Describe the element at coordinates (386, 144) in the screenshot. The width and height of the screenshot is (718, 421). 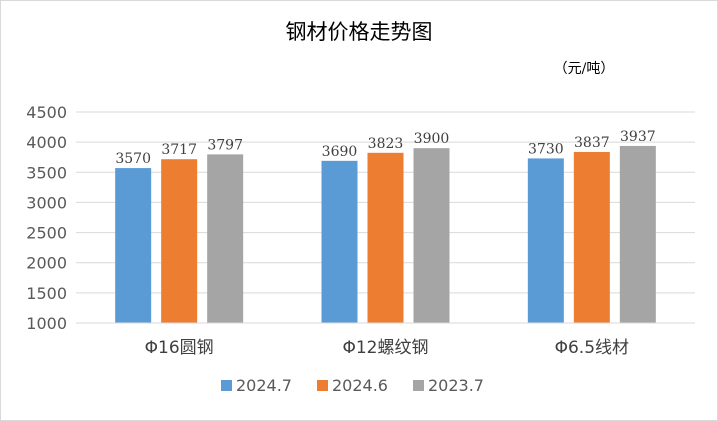
I see `data-label: 3823` at that location.